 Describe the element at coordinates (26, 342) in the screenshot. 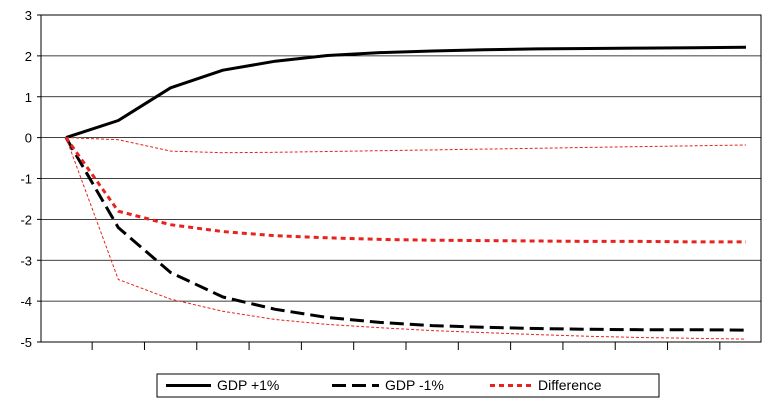

I see `y-tick-label: -5` at that location.